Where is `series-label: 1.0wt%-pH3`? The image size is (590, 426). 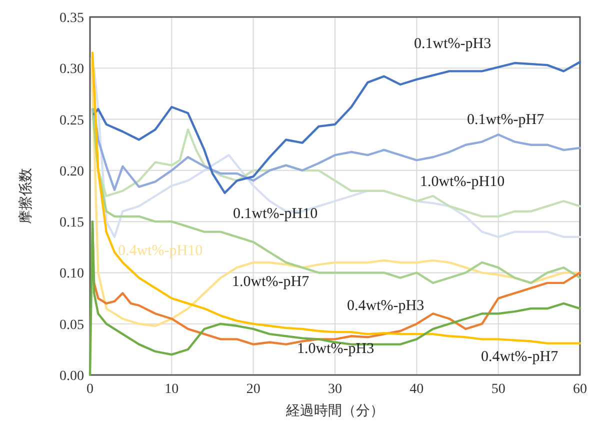
series-label: 1.0wt%-pH3 is located at coordinates (335, 349).